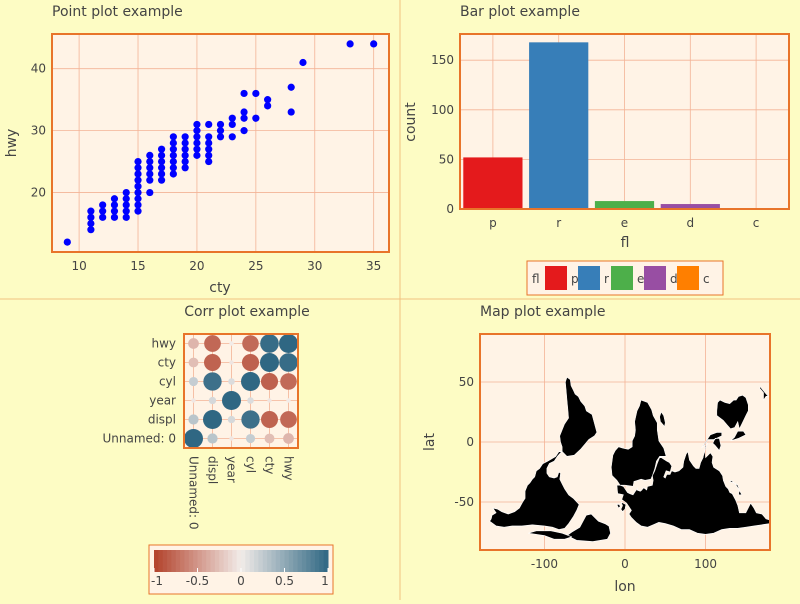  I want to click on point-plot-y-tick-label: 20, so click(38, 193).